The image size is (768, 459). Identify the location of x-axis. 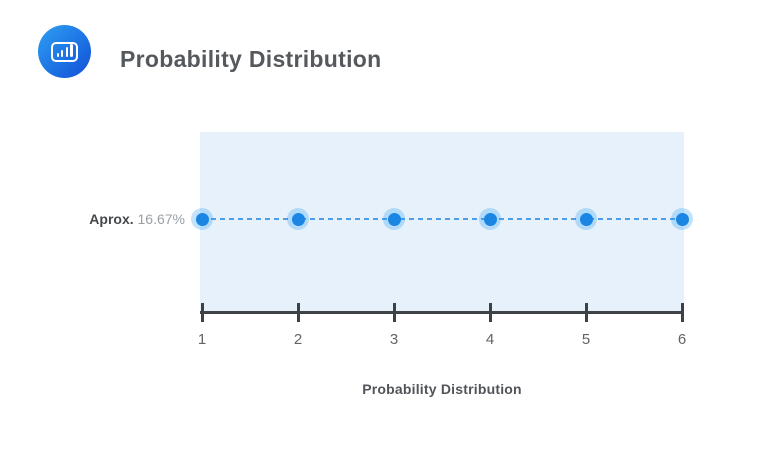
(442, 312).